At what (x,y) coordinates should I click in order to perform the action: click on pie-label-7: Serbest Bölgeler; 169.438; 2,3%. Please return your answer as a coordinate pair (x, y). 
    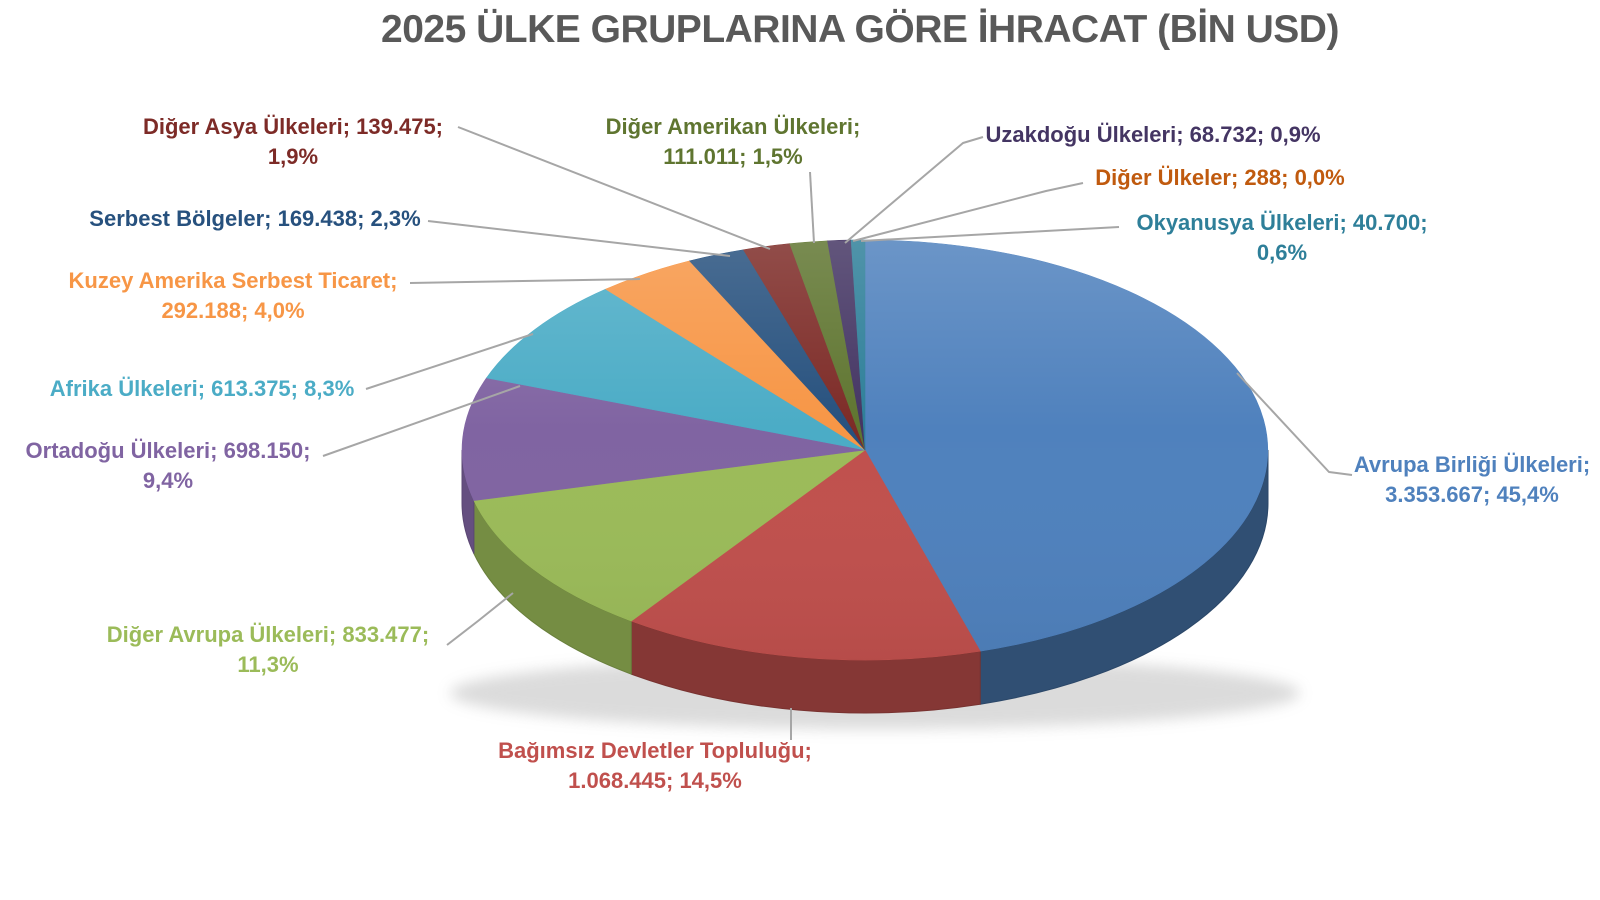
    Looking at the image, I should click on (254, 219).